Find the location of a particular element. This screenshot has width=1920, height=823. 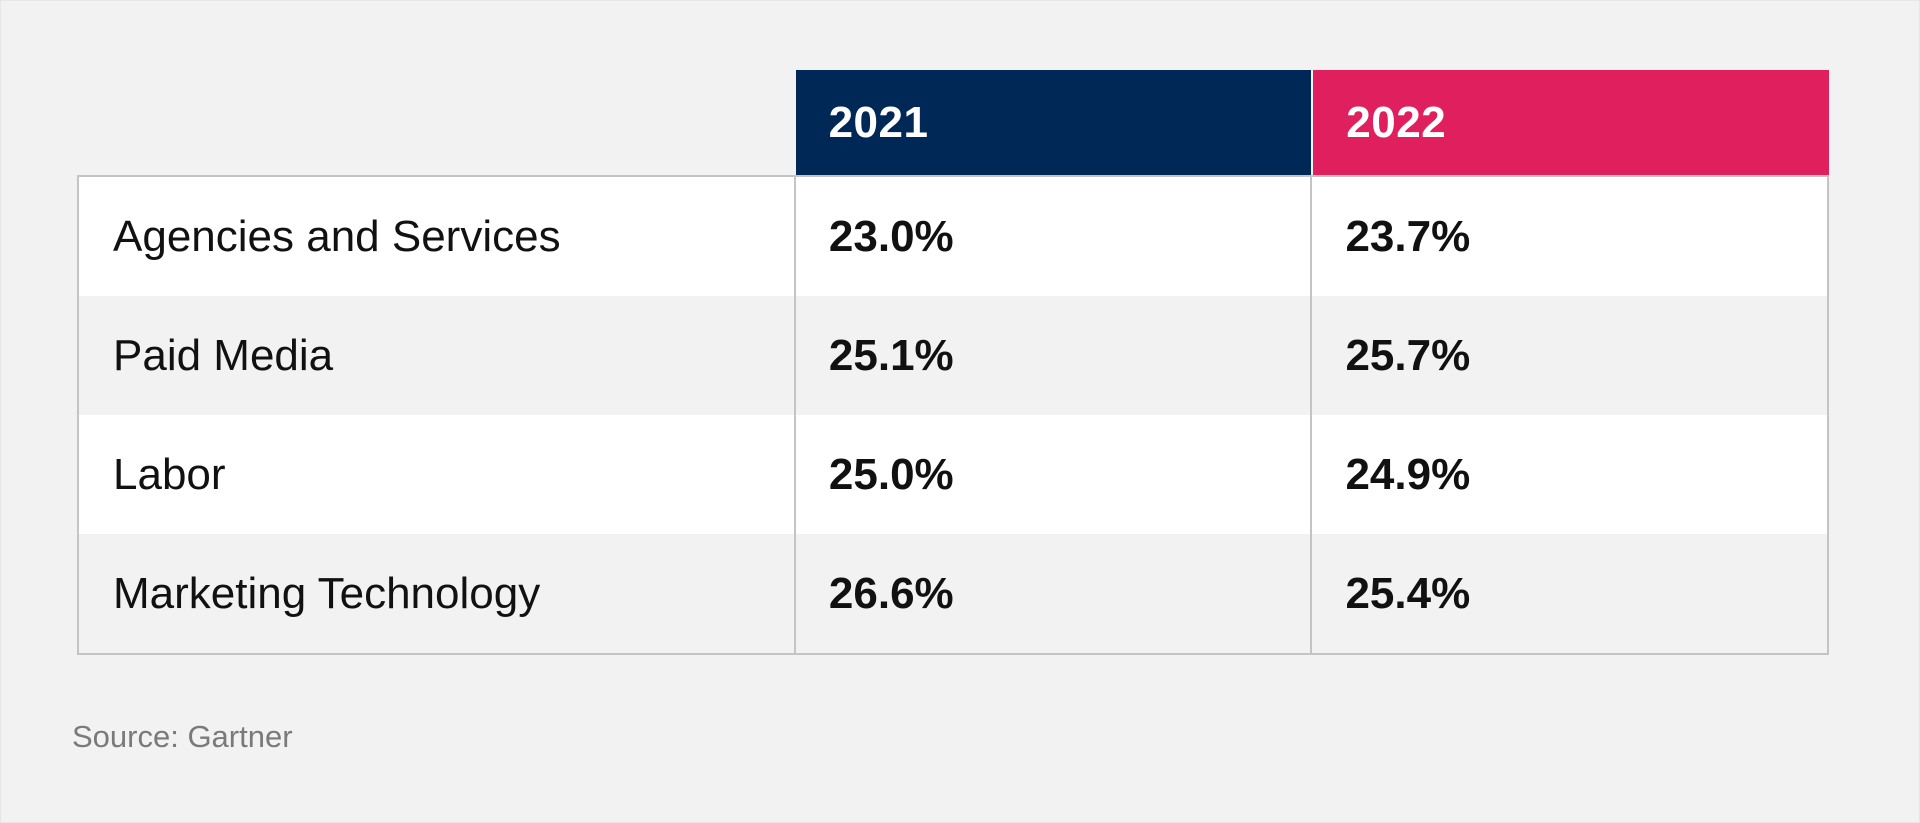

row-label: Labor is located at coordinates (169, 474).